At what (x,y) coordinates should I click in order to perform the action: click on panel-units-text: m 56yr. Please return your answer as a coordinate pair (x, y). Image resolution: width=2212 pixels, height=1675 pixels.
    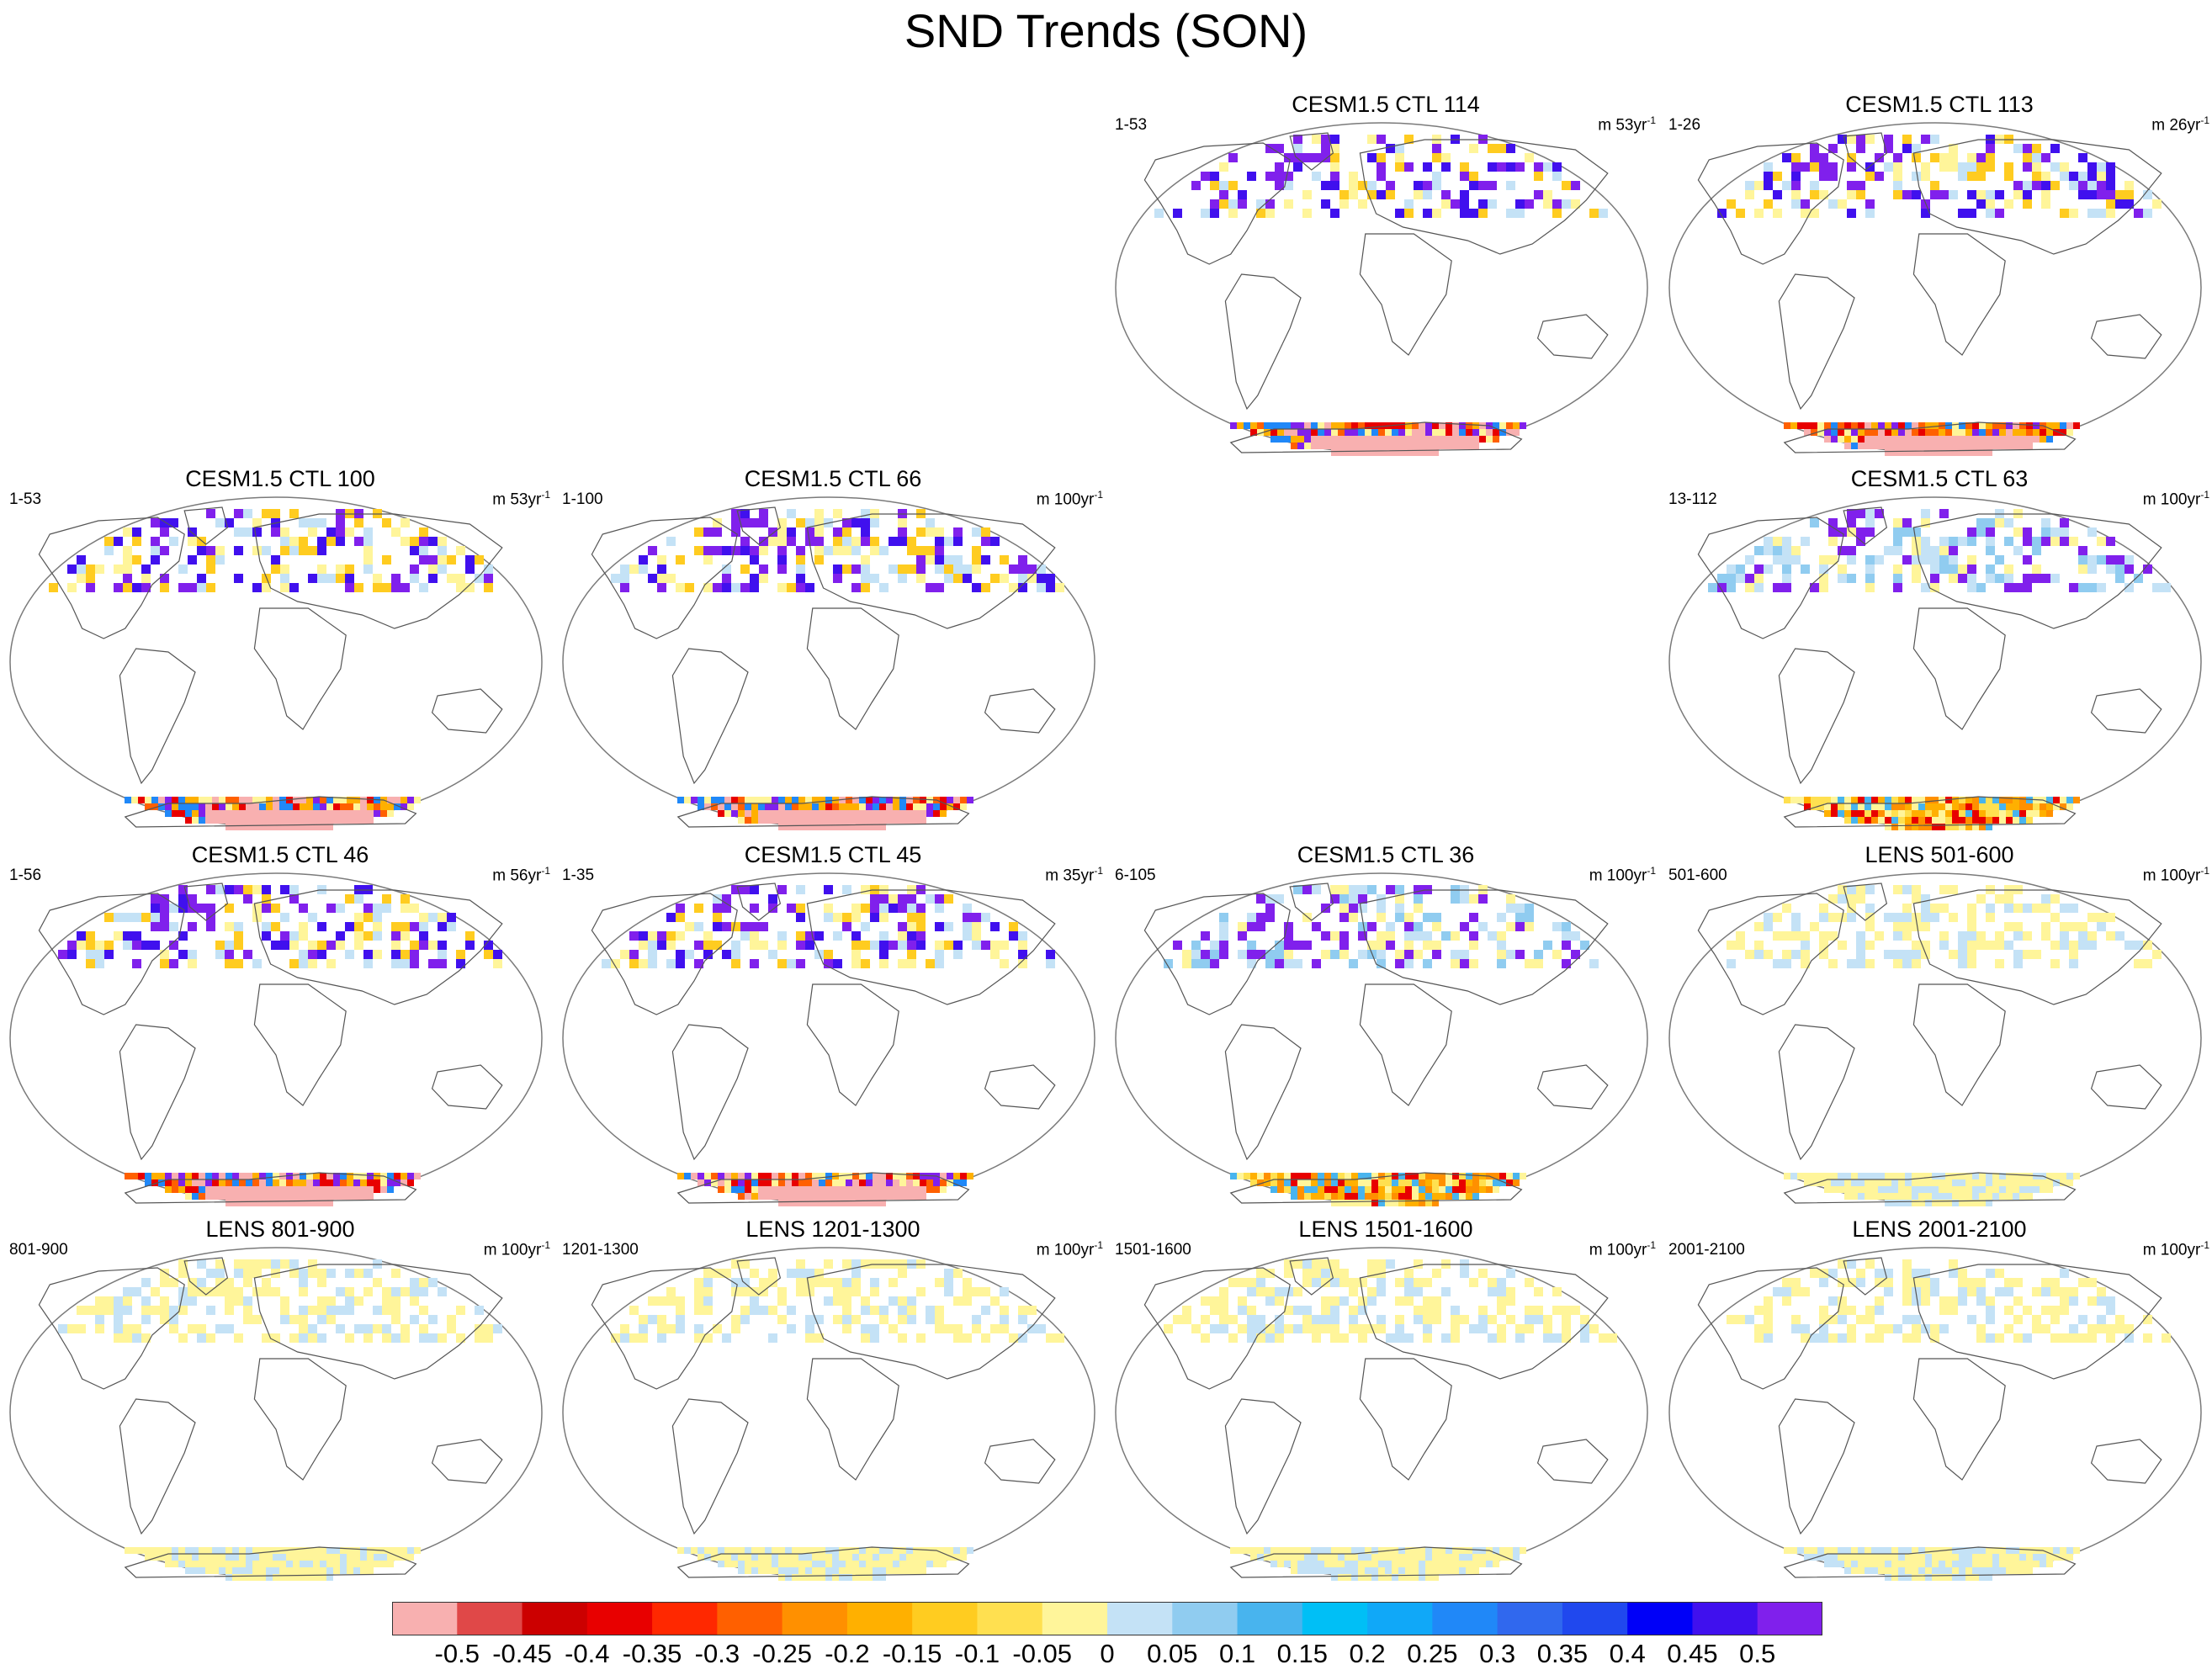
    Looking at the image, I should click on (517, 876).